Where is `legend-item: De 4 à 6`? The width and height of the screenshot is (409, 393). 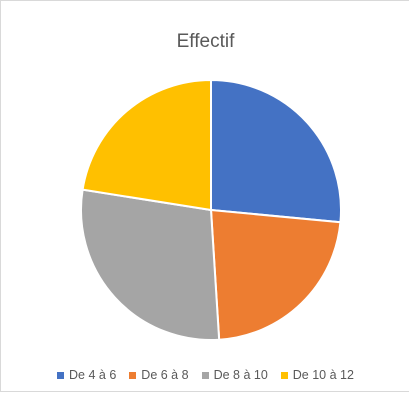 legend-item: De 4 à 6 is located at coordinates (86, 375).